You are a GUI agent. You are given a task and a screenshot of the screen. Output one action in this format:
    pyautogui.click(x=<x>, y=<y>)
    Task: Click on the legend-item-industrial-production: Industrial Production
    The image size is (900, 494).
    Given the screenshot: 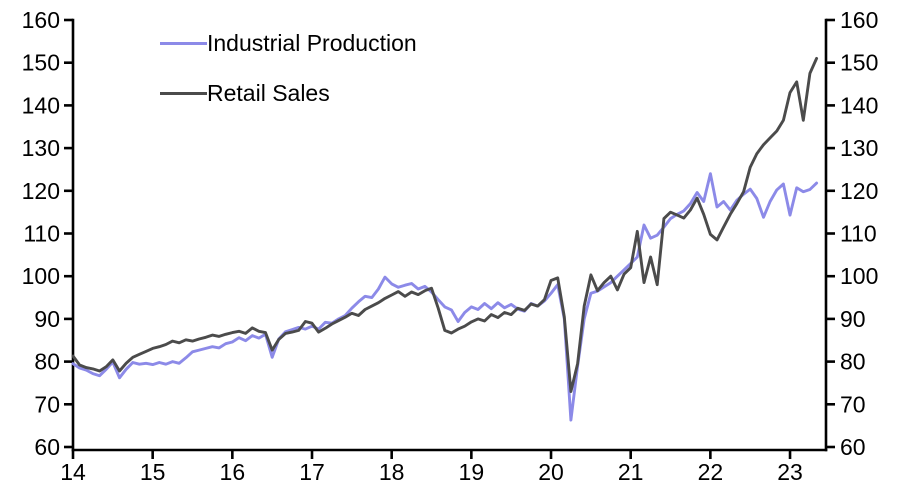 What is the action you would take?
    pyautogui.click(x=288, y=43)
    